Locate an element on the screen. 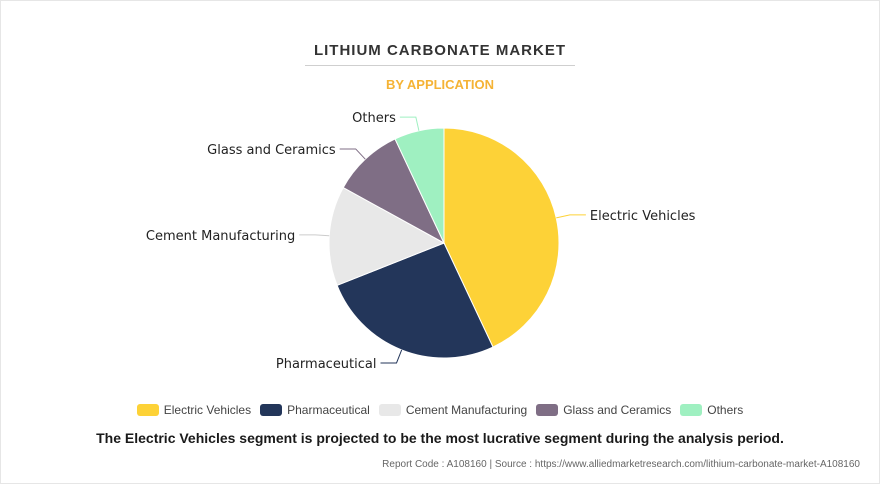 The width and height of the screenshot is (880, 484). legend-label: Pharmaceutical is located at coordinates (328, 410).